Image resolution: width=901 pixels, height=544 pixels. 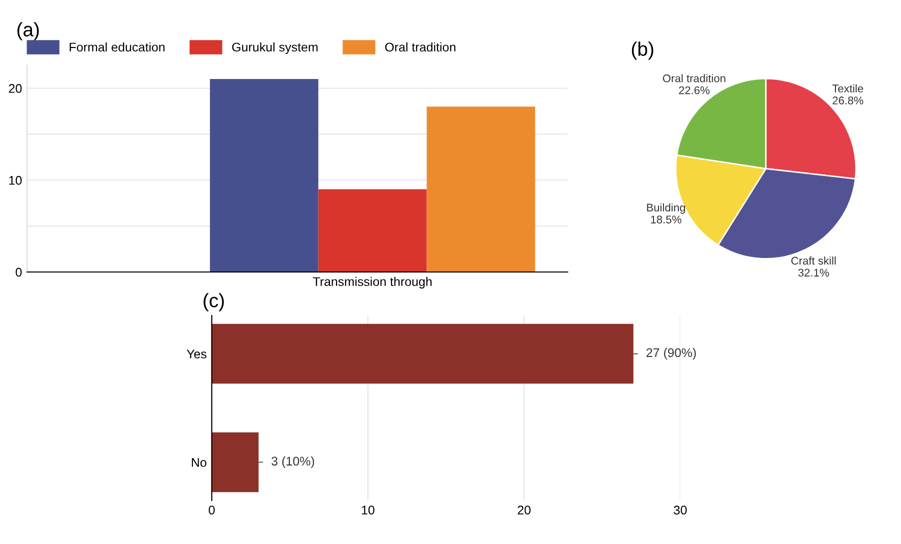 I want to click on legend-label: Formal education, so click(x=117, y=47).